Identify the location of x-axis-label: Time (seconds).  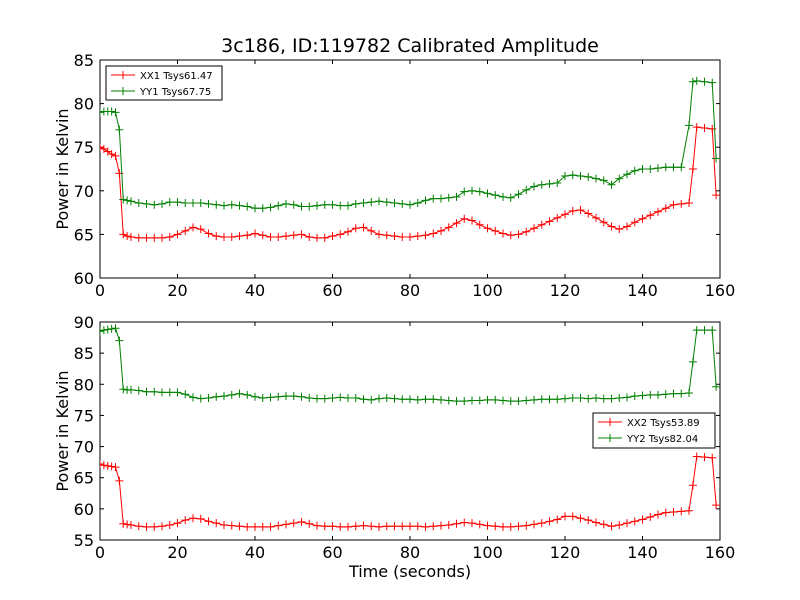
(409, 571).